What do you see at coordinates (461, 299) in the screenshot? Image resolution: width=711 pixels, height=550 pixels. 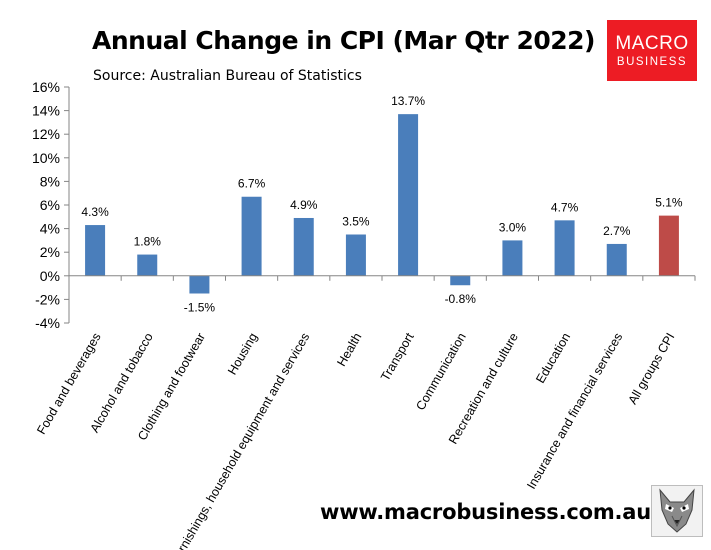 I see `data-label: -0.8%` at bounding box center [461, 299].